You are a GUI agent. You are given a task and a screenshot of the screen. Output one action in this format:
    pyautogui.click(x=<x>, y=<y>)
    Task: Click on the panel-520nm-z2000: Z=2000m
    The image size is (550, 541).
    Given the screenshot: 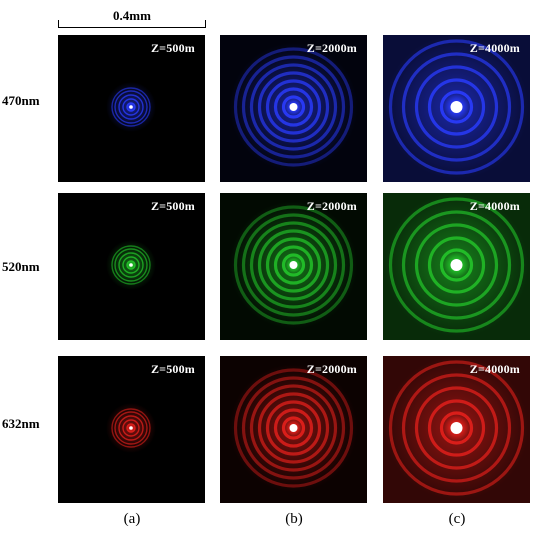 What is the action you would take?
    pyautogui.click(x=293, y=266)
    